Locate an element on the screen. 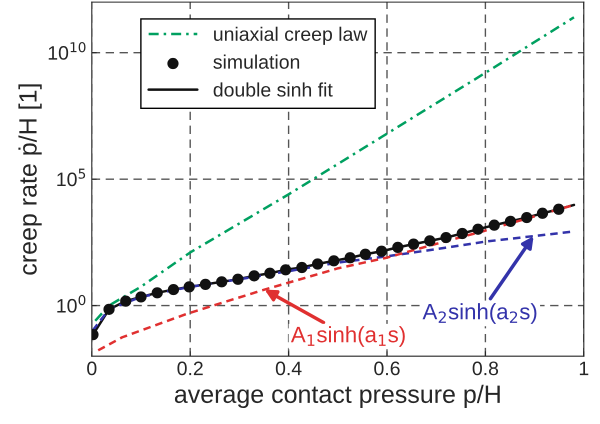 This screenshot has height=424, width=600. y-tick-label: 10$^{0}$ is located at coordinates (71, 303).